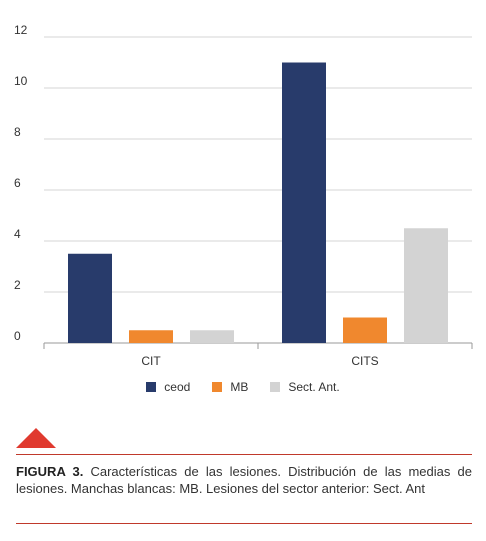  What do you see at coordinates (244, 523) in the screenshot?
I see `caption-bottom-rule` at bounding box center [244, 523].